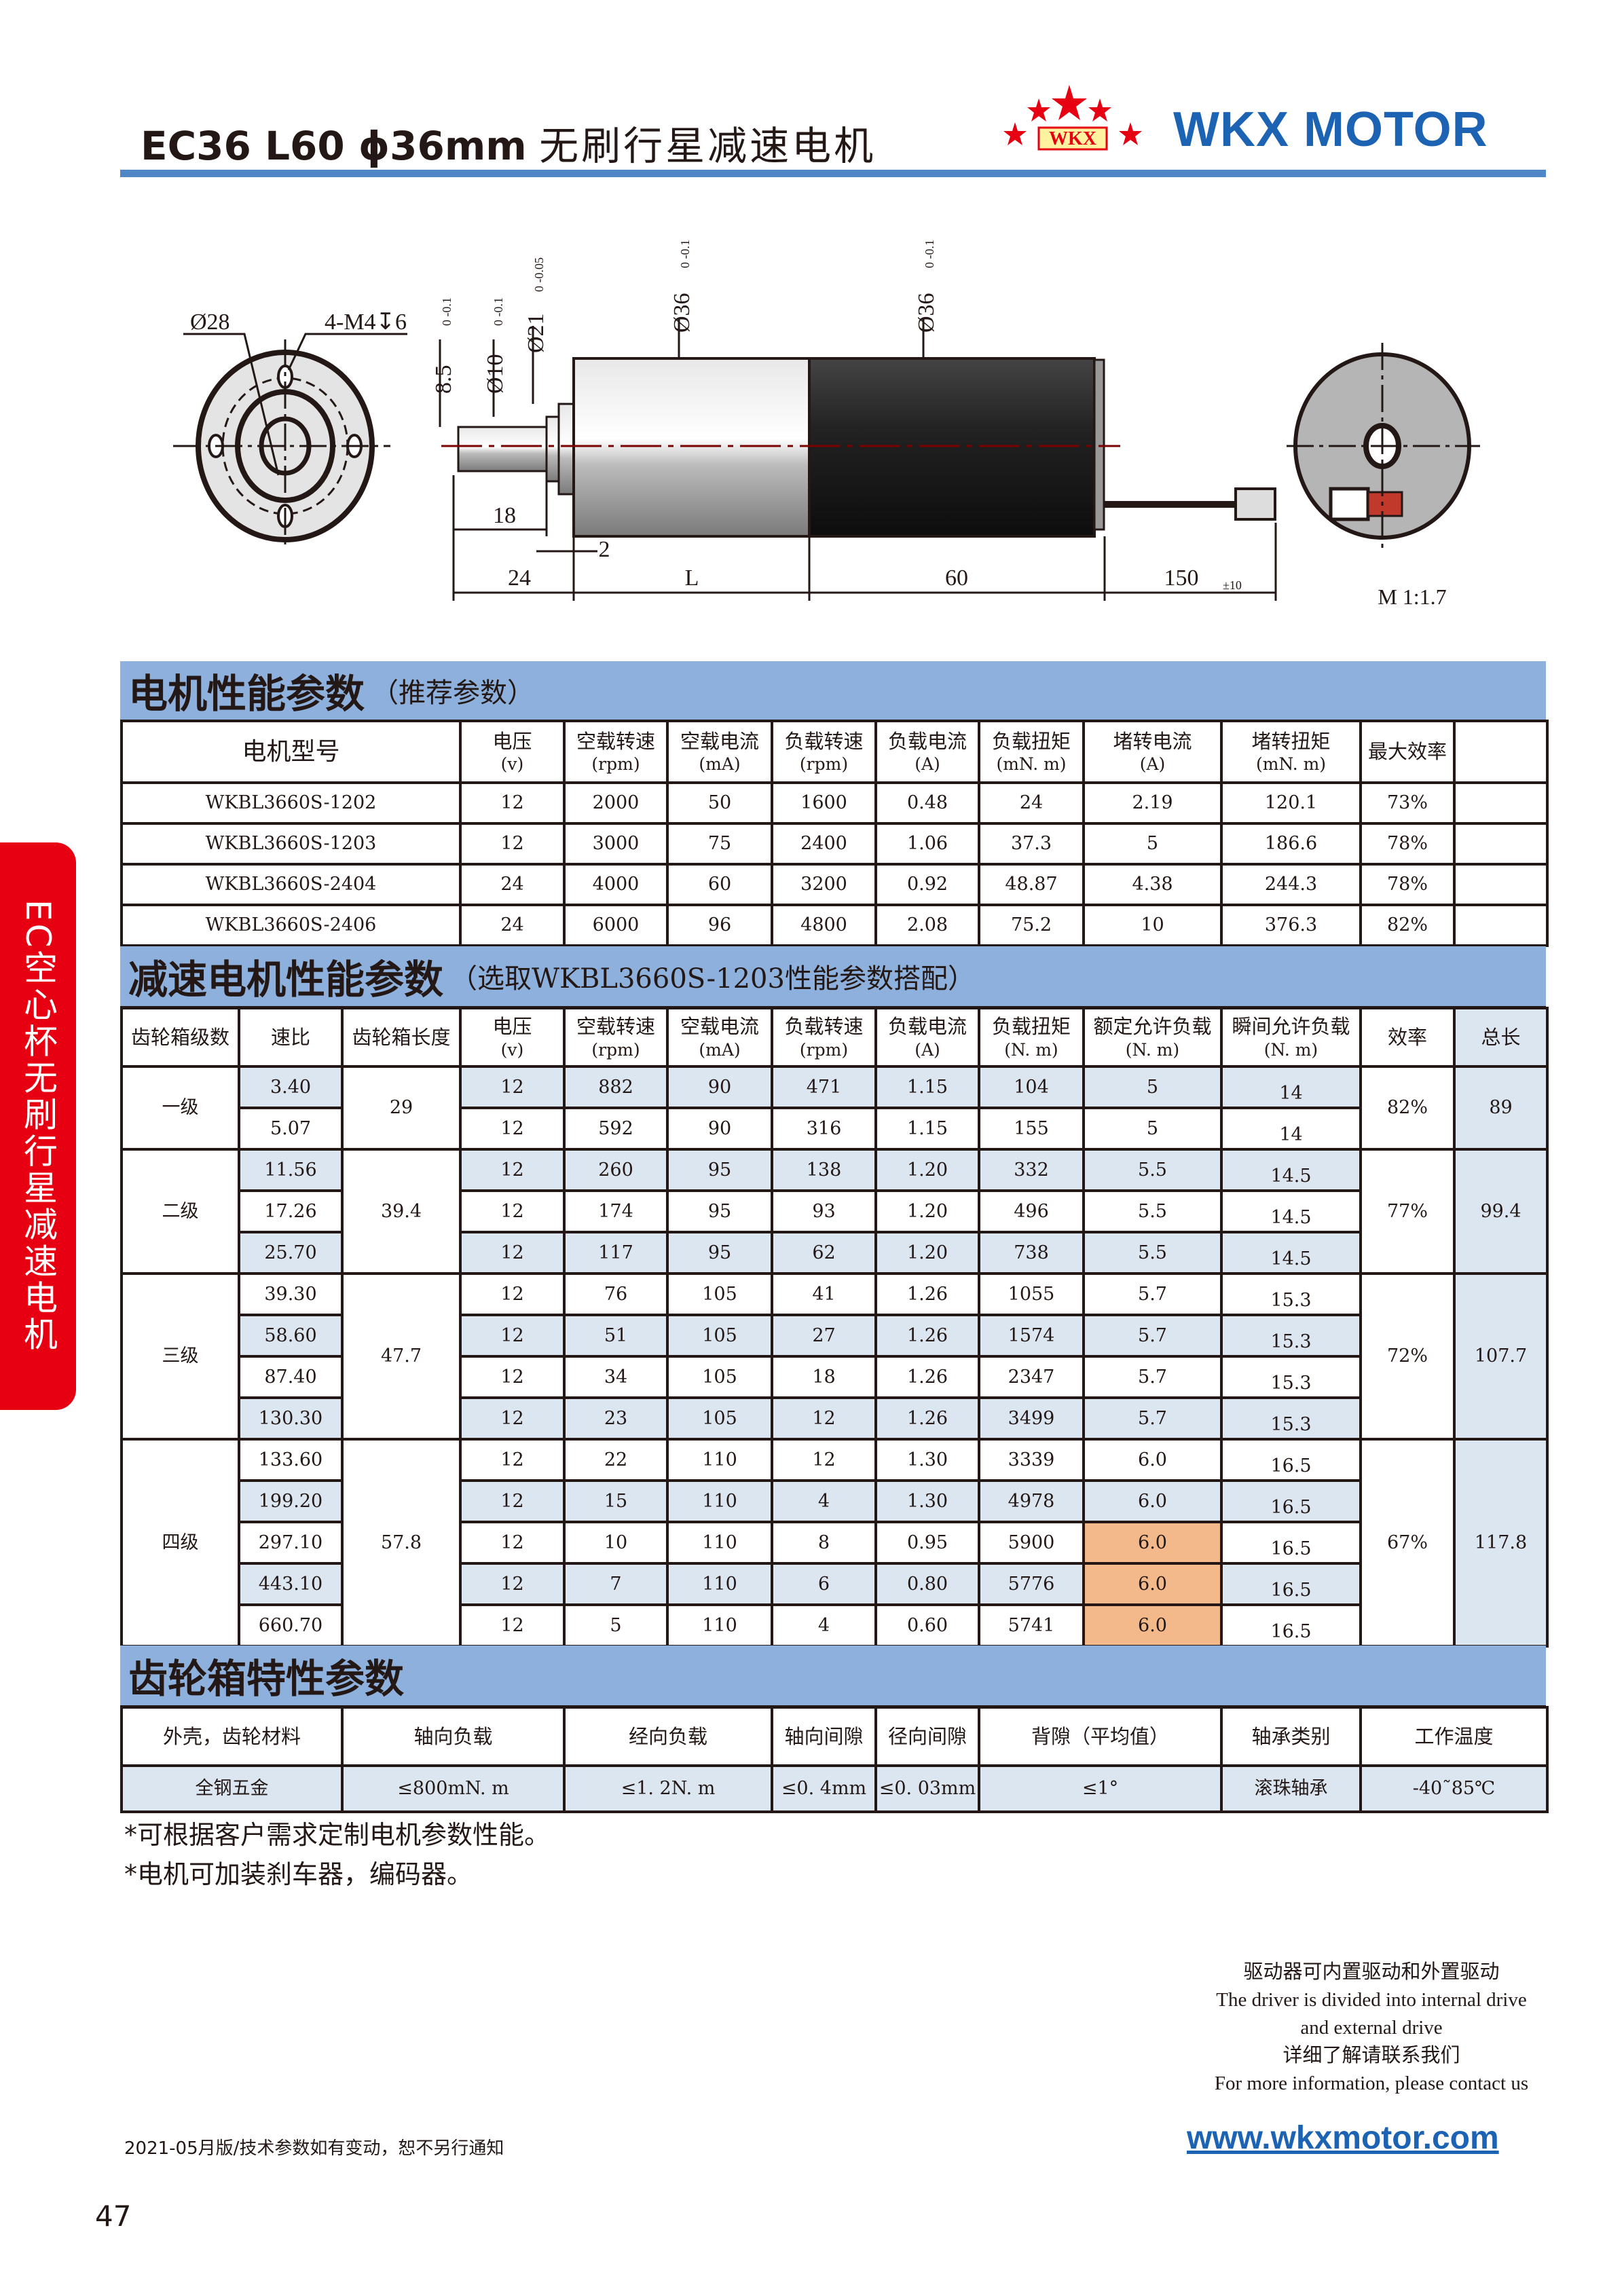 Image resolution: width=1624 pixels, height=2285 pixels. I want to click on stage-cell: 二级, so click(180, 1211).